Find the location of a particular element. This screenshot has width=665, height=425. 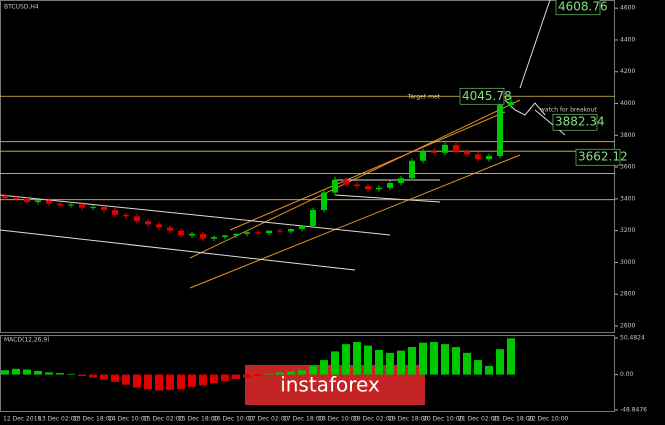

y-tick-label: 3800 is located at coordinates (627, 135).